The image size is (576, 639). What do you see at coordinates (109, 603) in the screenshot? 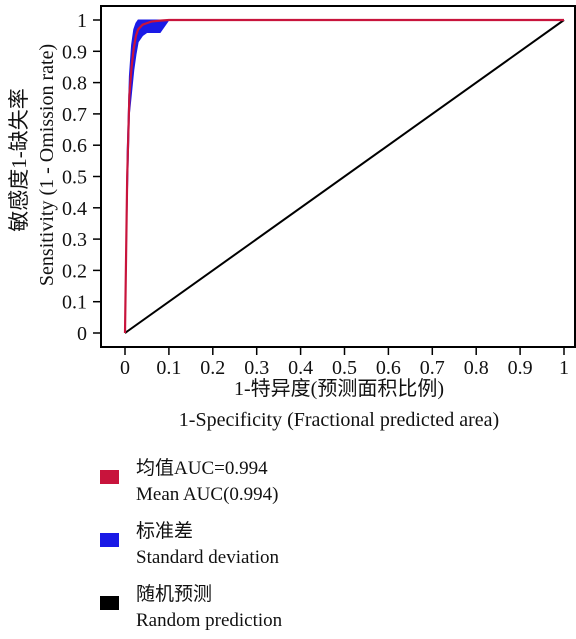
I see `black-square-swatch` at bounding box center [109, 603].